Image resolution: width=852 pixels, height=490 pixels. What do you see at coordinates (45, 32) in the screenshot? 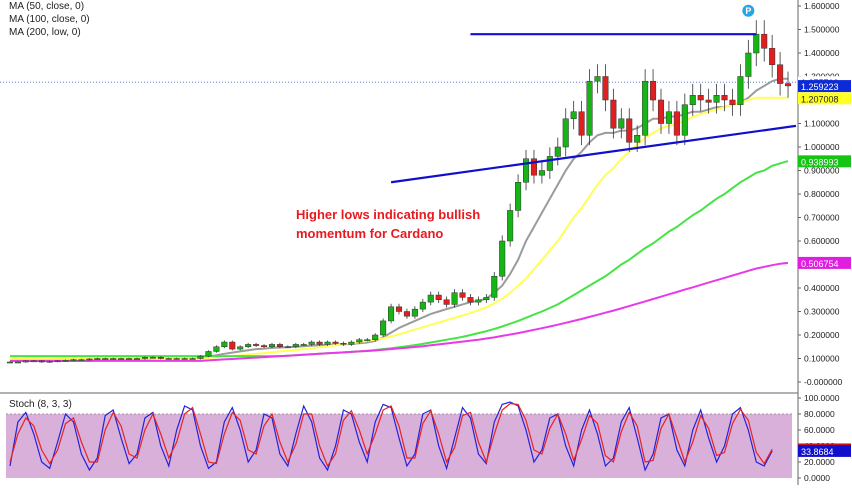
I see `ma-legend-2: MA (200, low, 0)` at bounding box center [45, 32].